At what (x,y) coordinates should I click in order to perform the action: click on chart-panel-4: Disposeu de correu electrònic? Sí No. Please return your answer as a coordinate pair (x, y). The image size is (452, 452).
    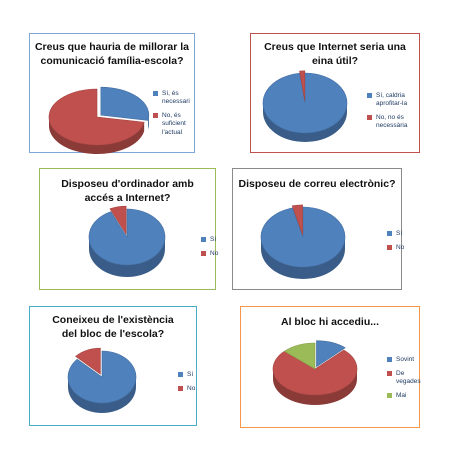
    Looking at the image, I should click on (318, 229).